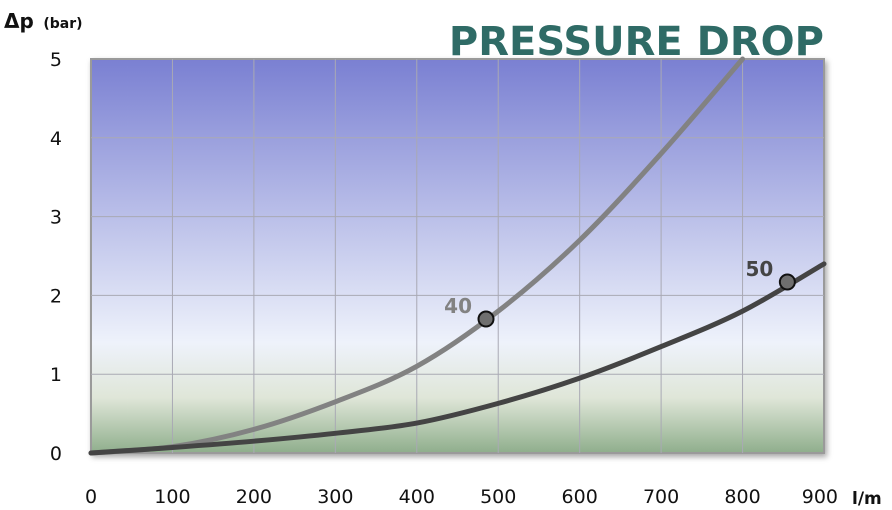 This screenshot has width=892, height=510. Describe the element at coordinates (461, 497) in the screenshot. I see `x-axis-ticks: 0 100 200 300 400 500 600 700 800 900` at that location.